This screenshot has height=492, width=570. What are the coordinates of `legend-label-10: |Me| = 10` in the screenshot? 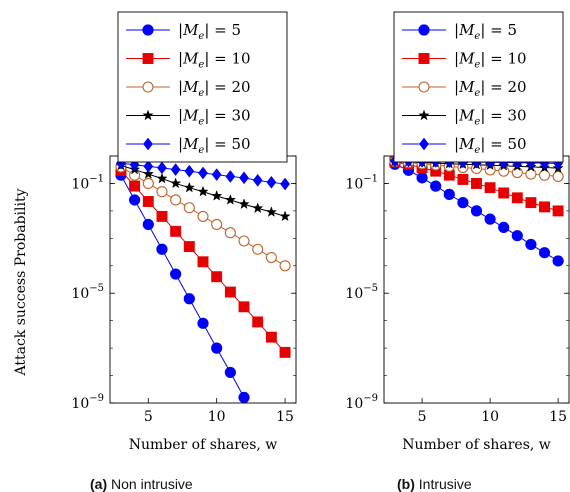 It's located at (214, 60).